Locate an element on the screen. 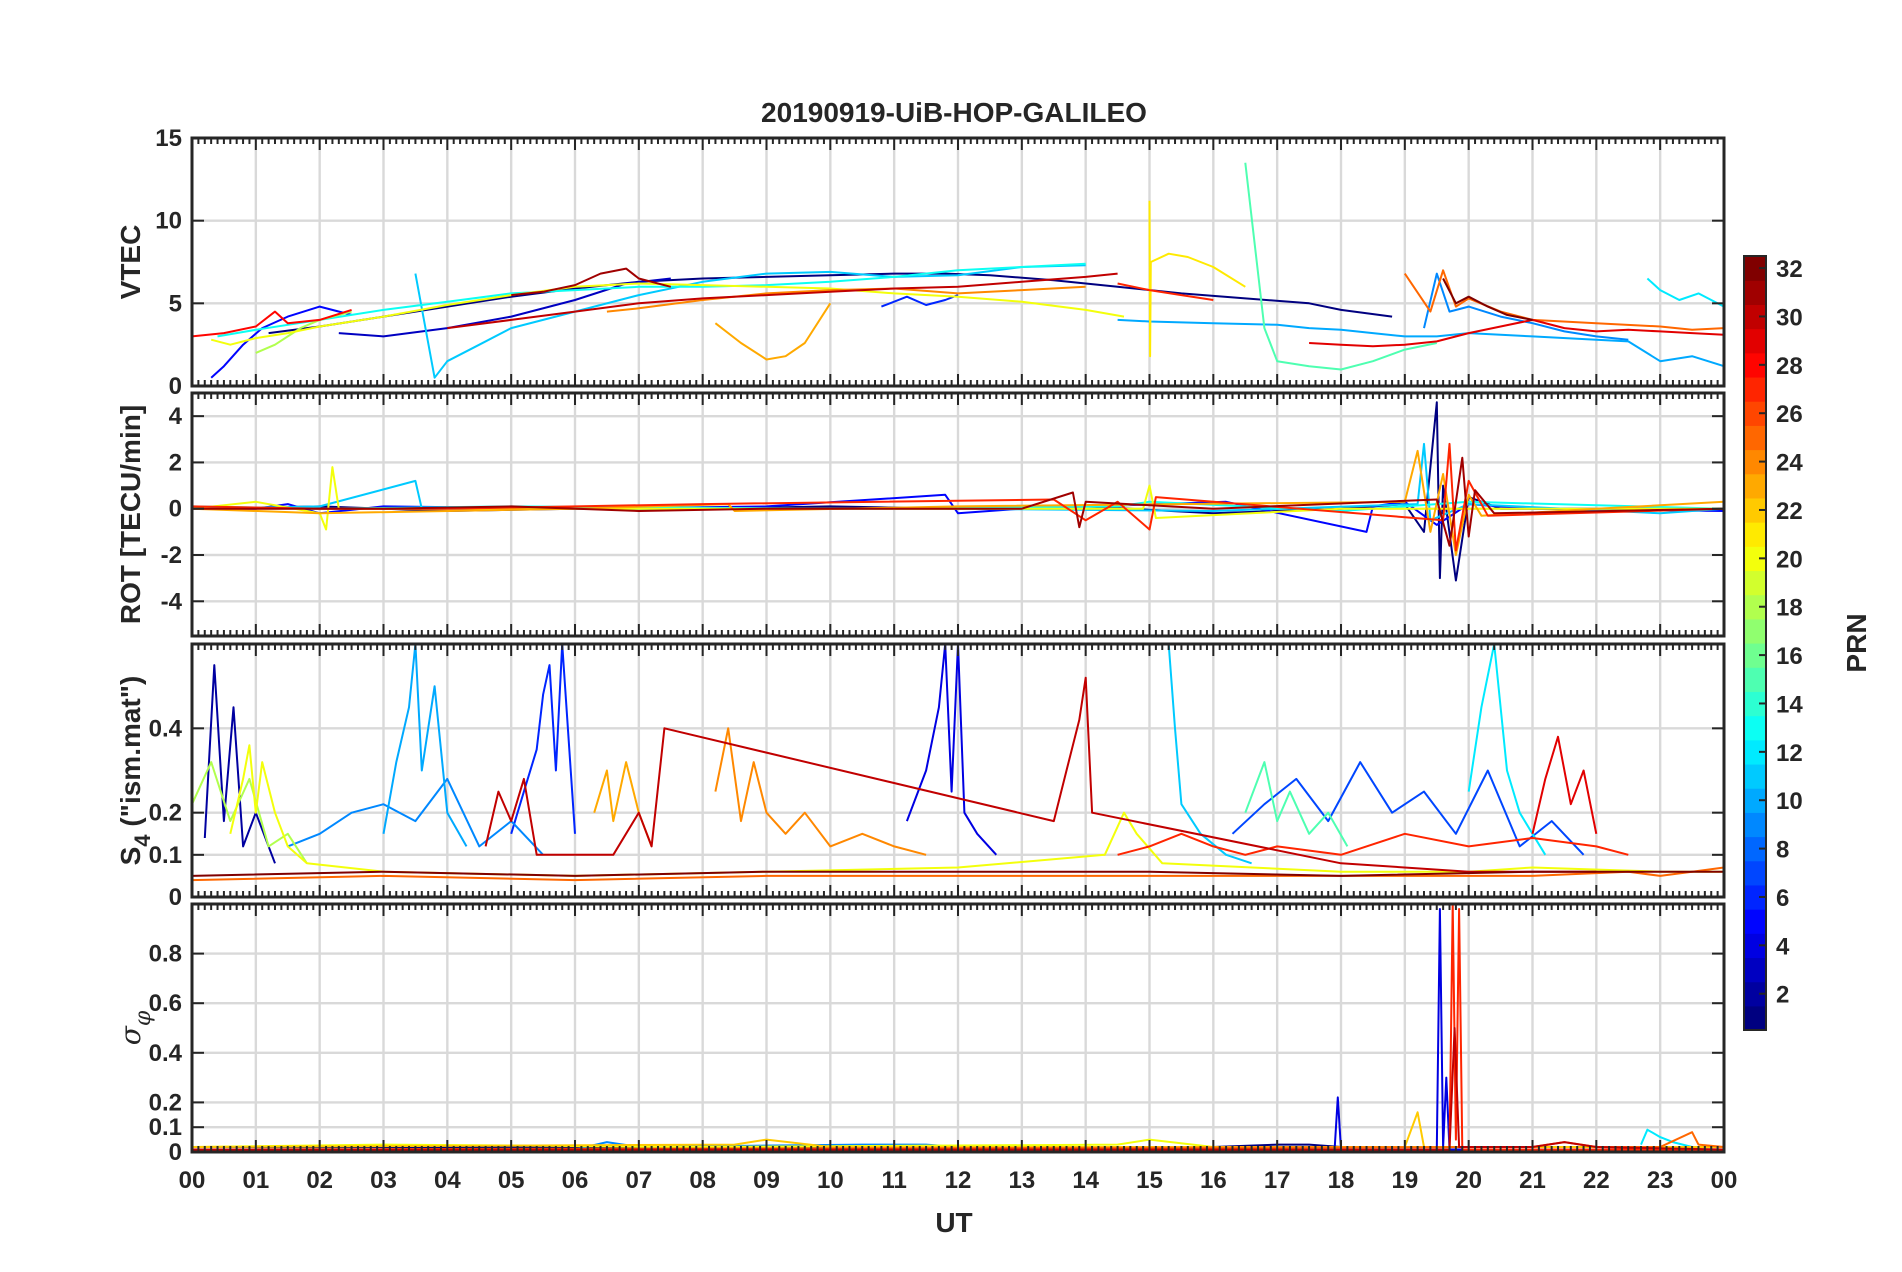 Image resolution: width=1902 pixels, height=1272 pixels. x-tick-label: 13 is located at coordinates (1021, 1180).